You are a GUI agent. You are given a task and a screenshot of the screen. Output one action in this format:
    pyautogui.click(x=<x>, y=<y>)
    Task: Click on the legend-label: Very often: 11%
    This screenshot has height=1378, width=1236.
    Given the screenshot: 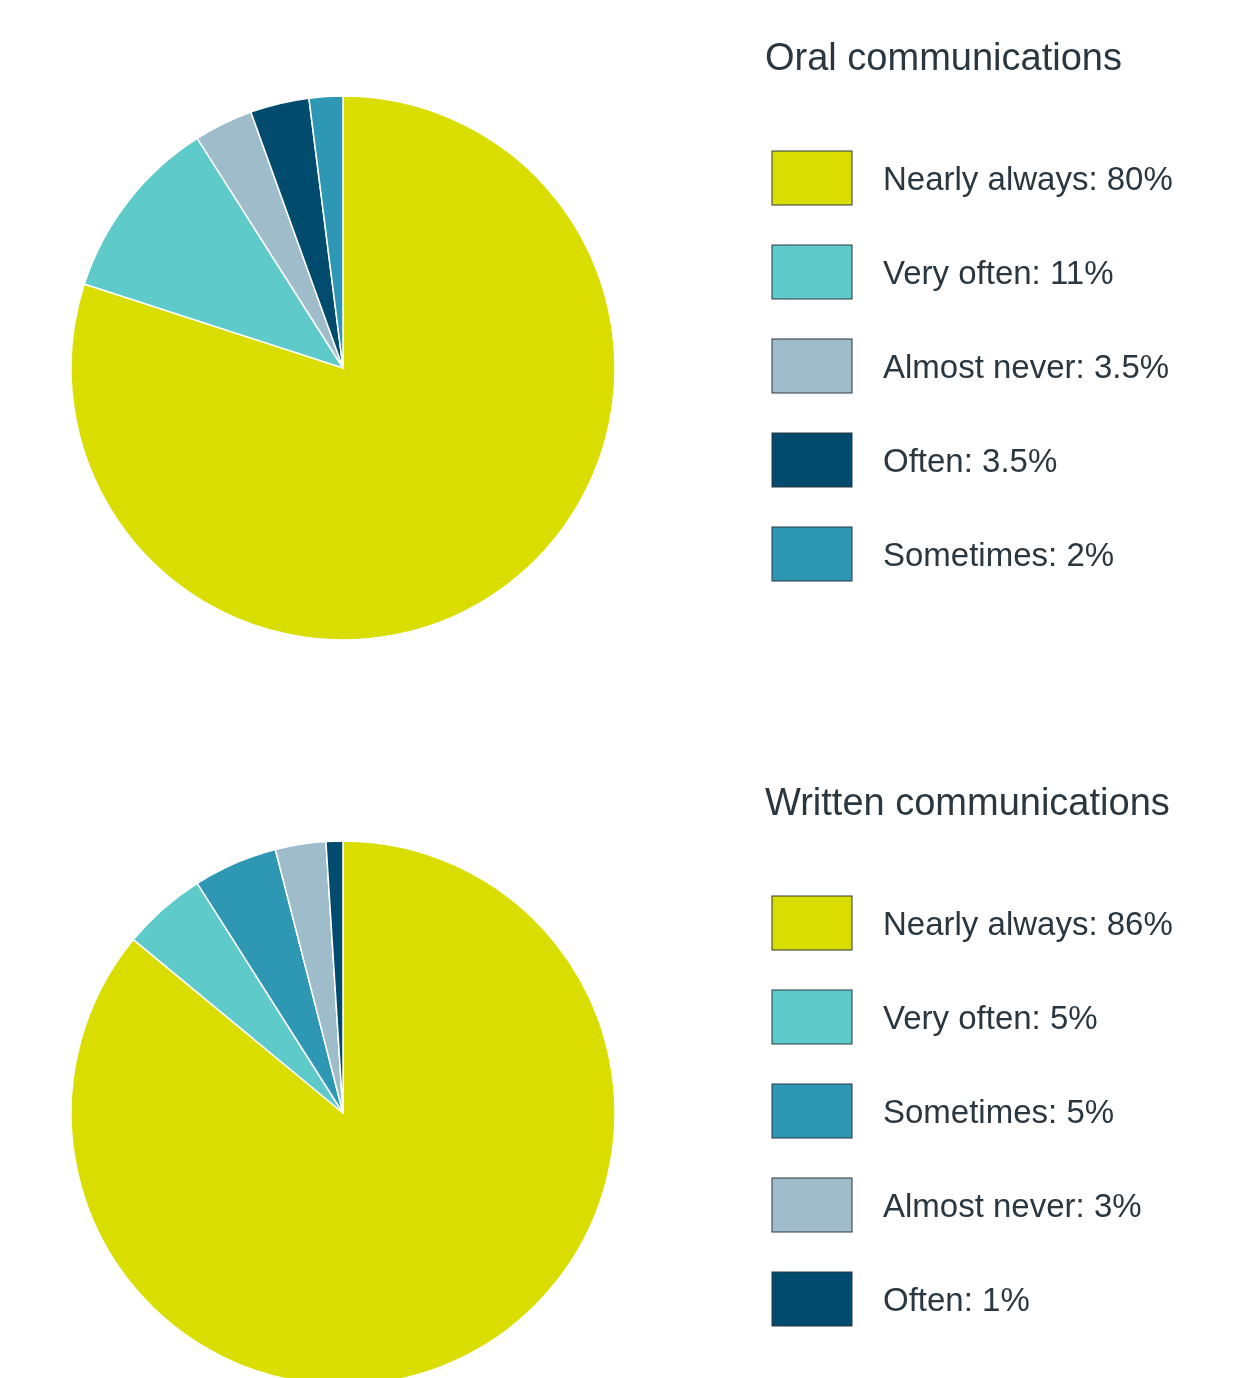 What is the action you would take?
    pyautogui.click(x=998, y=272)
    